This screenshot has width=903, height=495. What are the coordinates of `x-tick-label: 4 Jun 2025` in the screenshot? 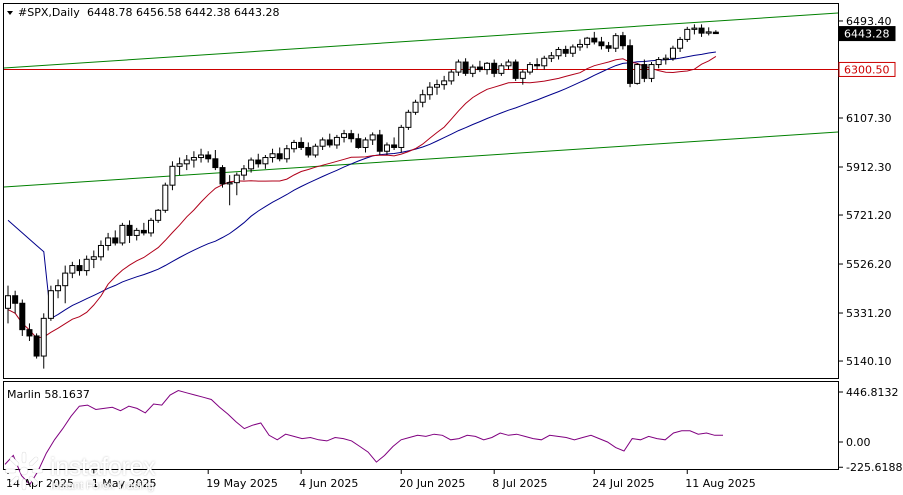 It's located at (328, 483).